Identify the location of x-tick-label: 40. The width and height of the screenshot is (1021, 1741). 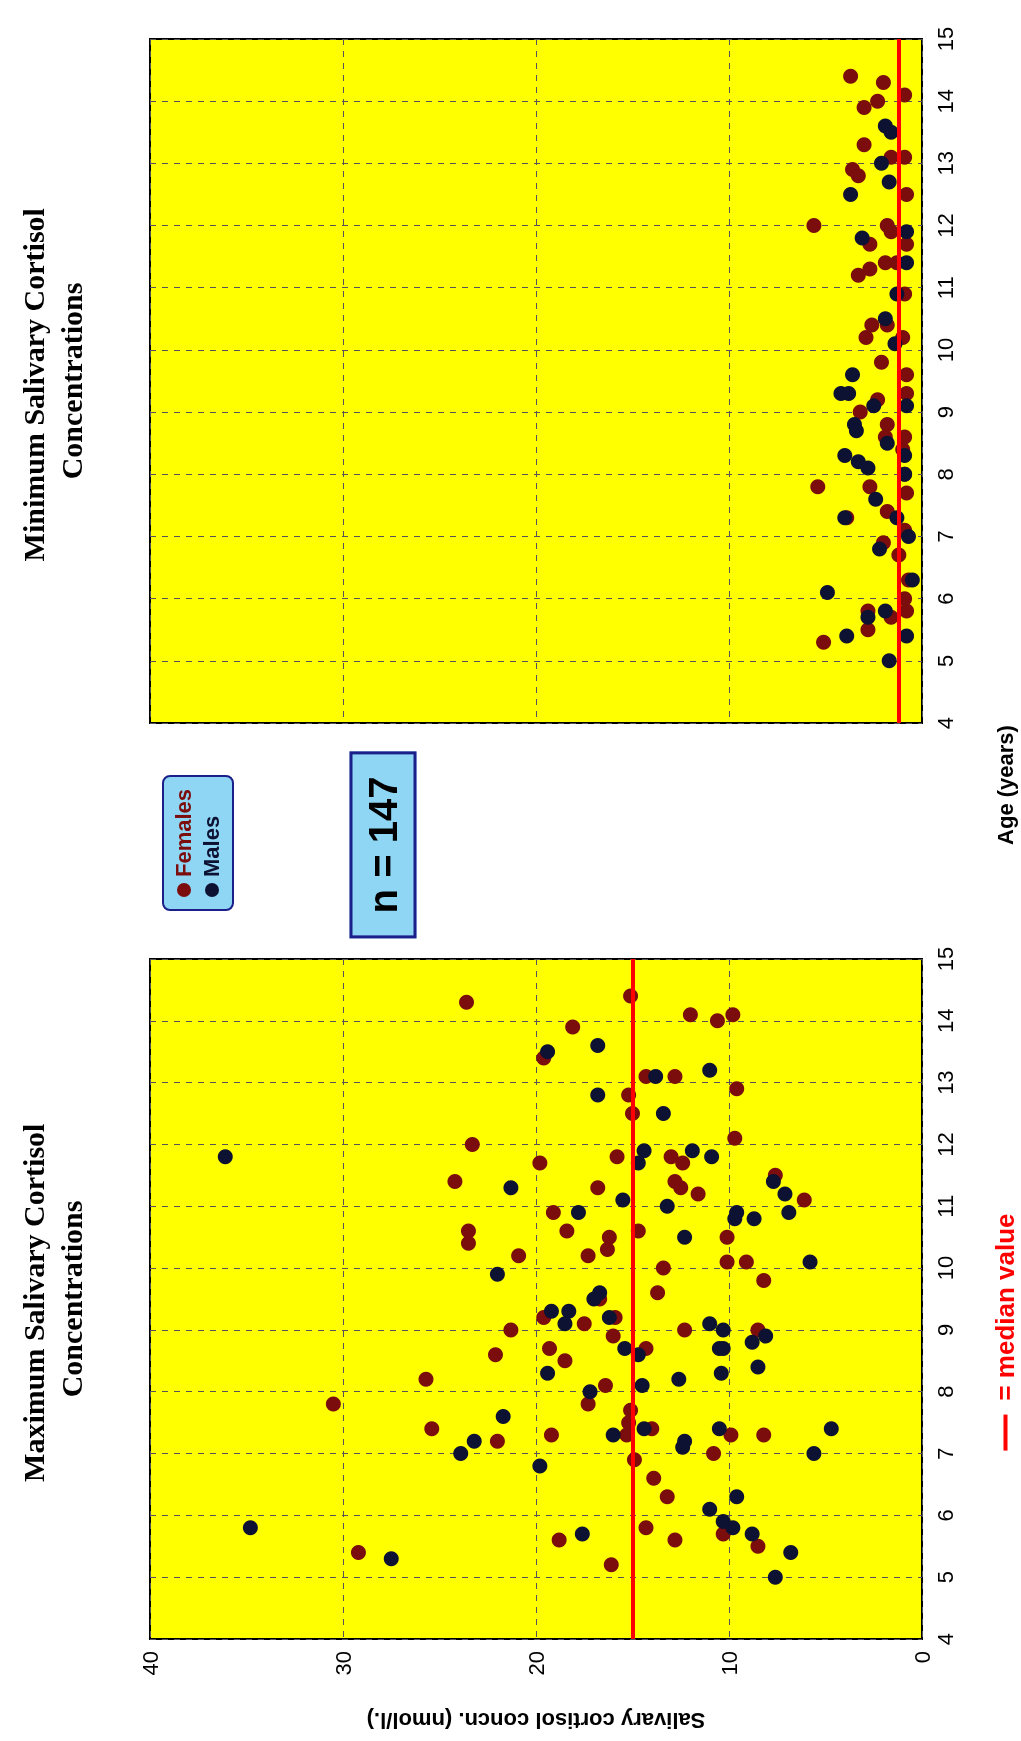
(150, 1663).